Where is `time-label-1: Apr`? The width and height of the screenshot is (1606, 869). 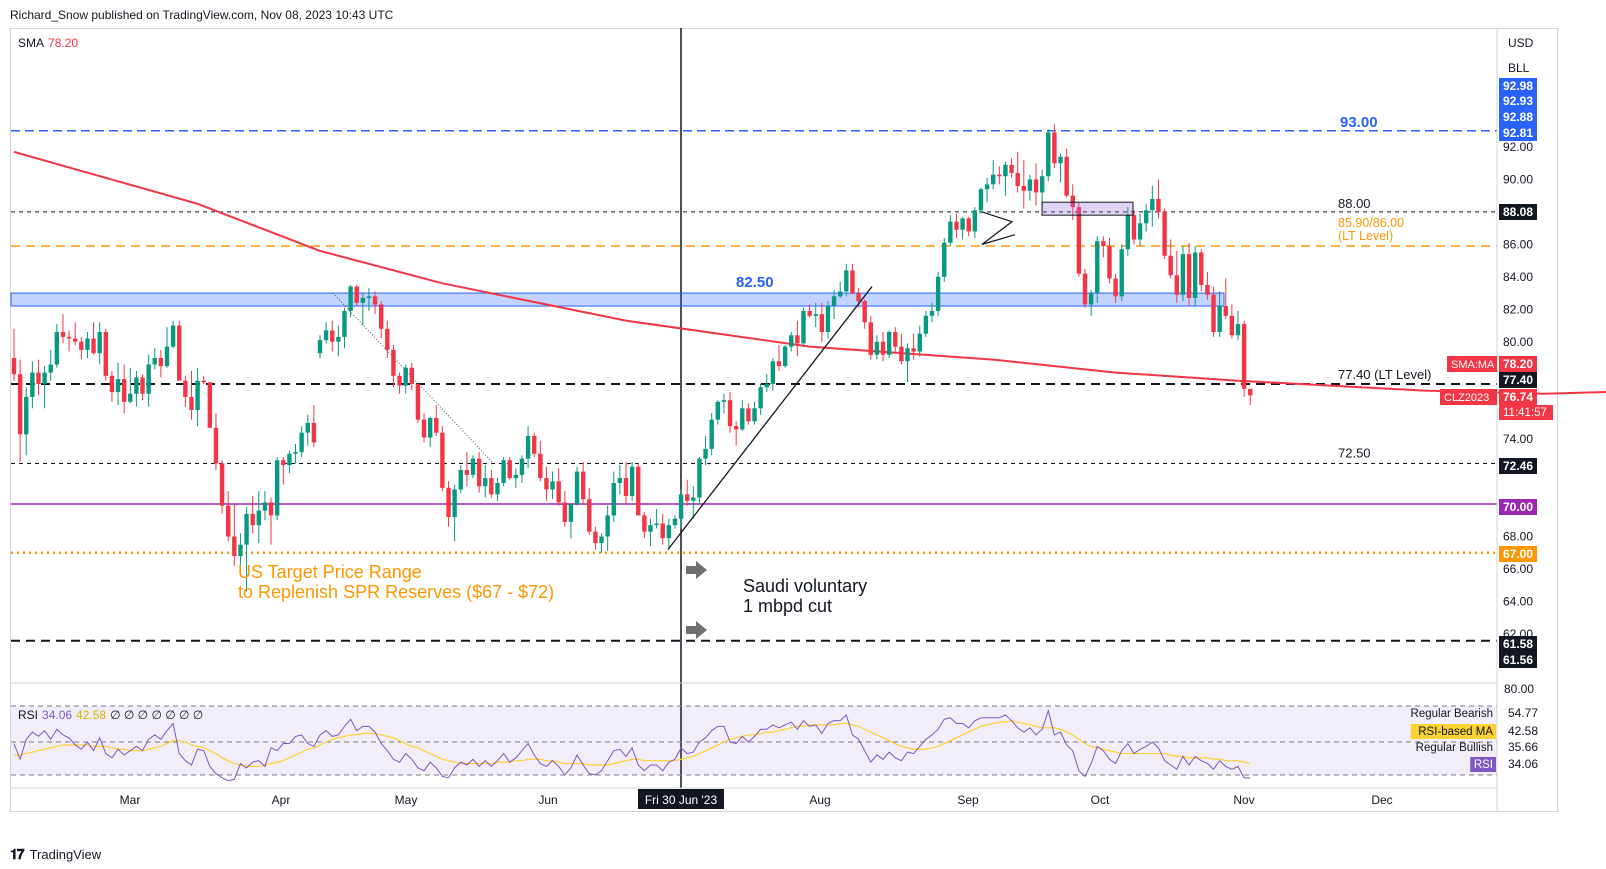
time-label-1: Apr is located at coordinates (281, 800).